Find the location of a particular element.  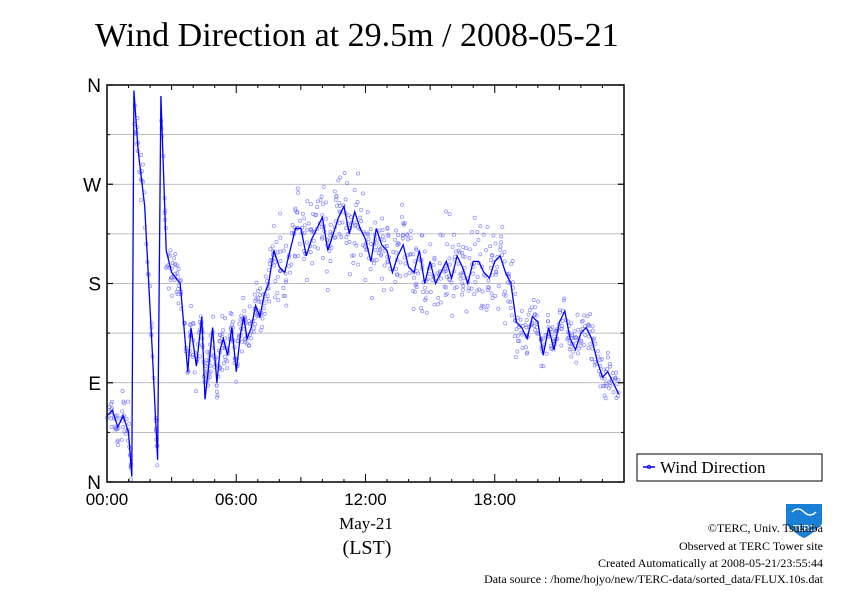

x-tick-label: 18:00 is located at coordinates (494, 499).